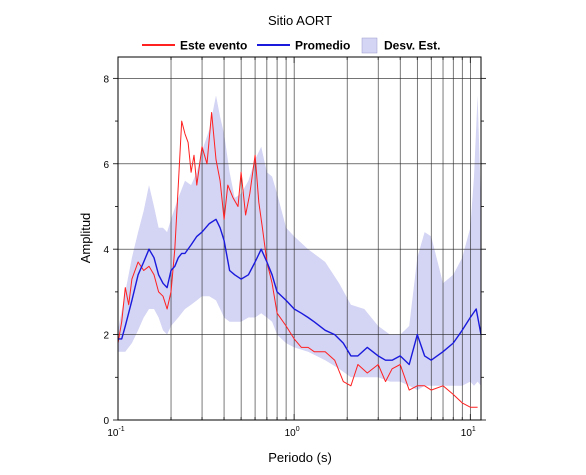 This screenshot has width=586, height=475. I want to click on y-axis-title: Amplitud, so click(85, 238).